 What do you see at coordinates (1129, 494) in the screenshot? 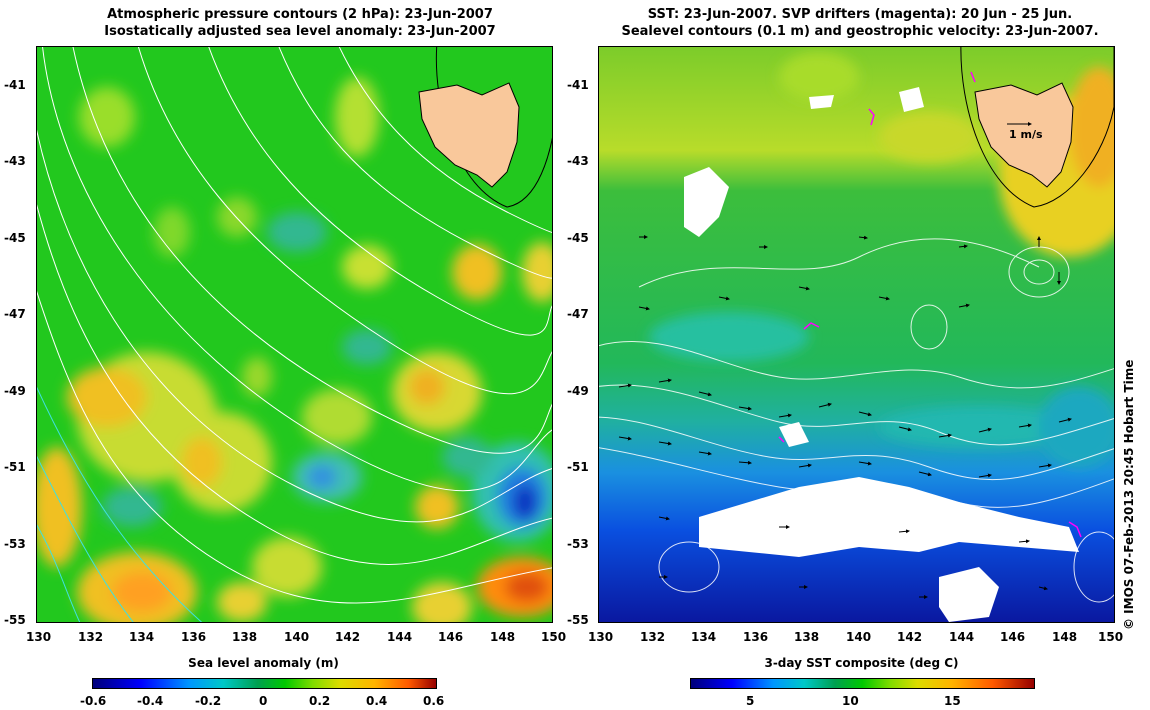
I see `copyright-notice: © IMOS 07-Feb-2013 20:45 Hobart Time` at bounding box center [1129, 494].